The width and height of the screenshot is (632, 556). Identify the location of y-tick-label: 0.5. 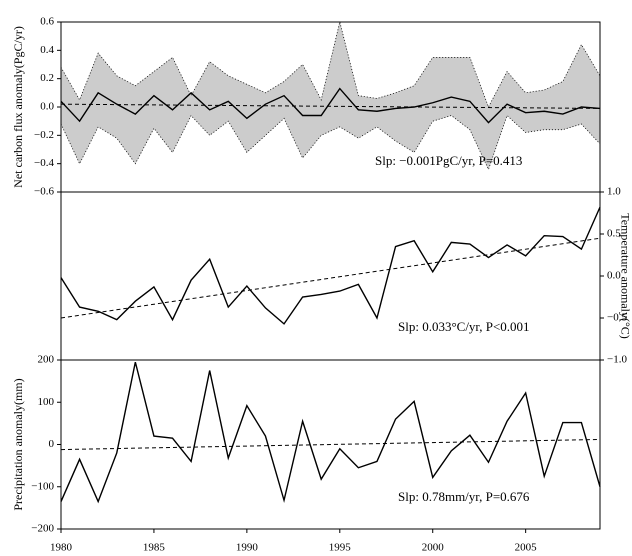
(614, 234).